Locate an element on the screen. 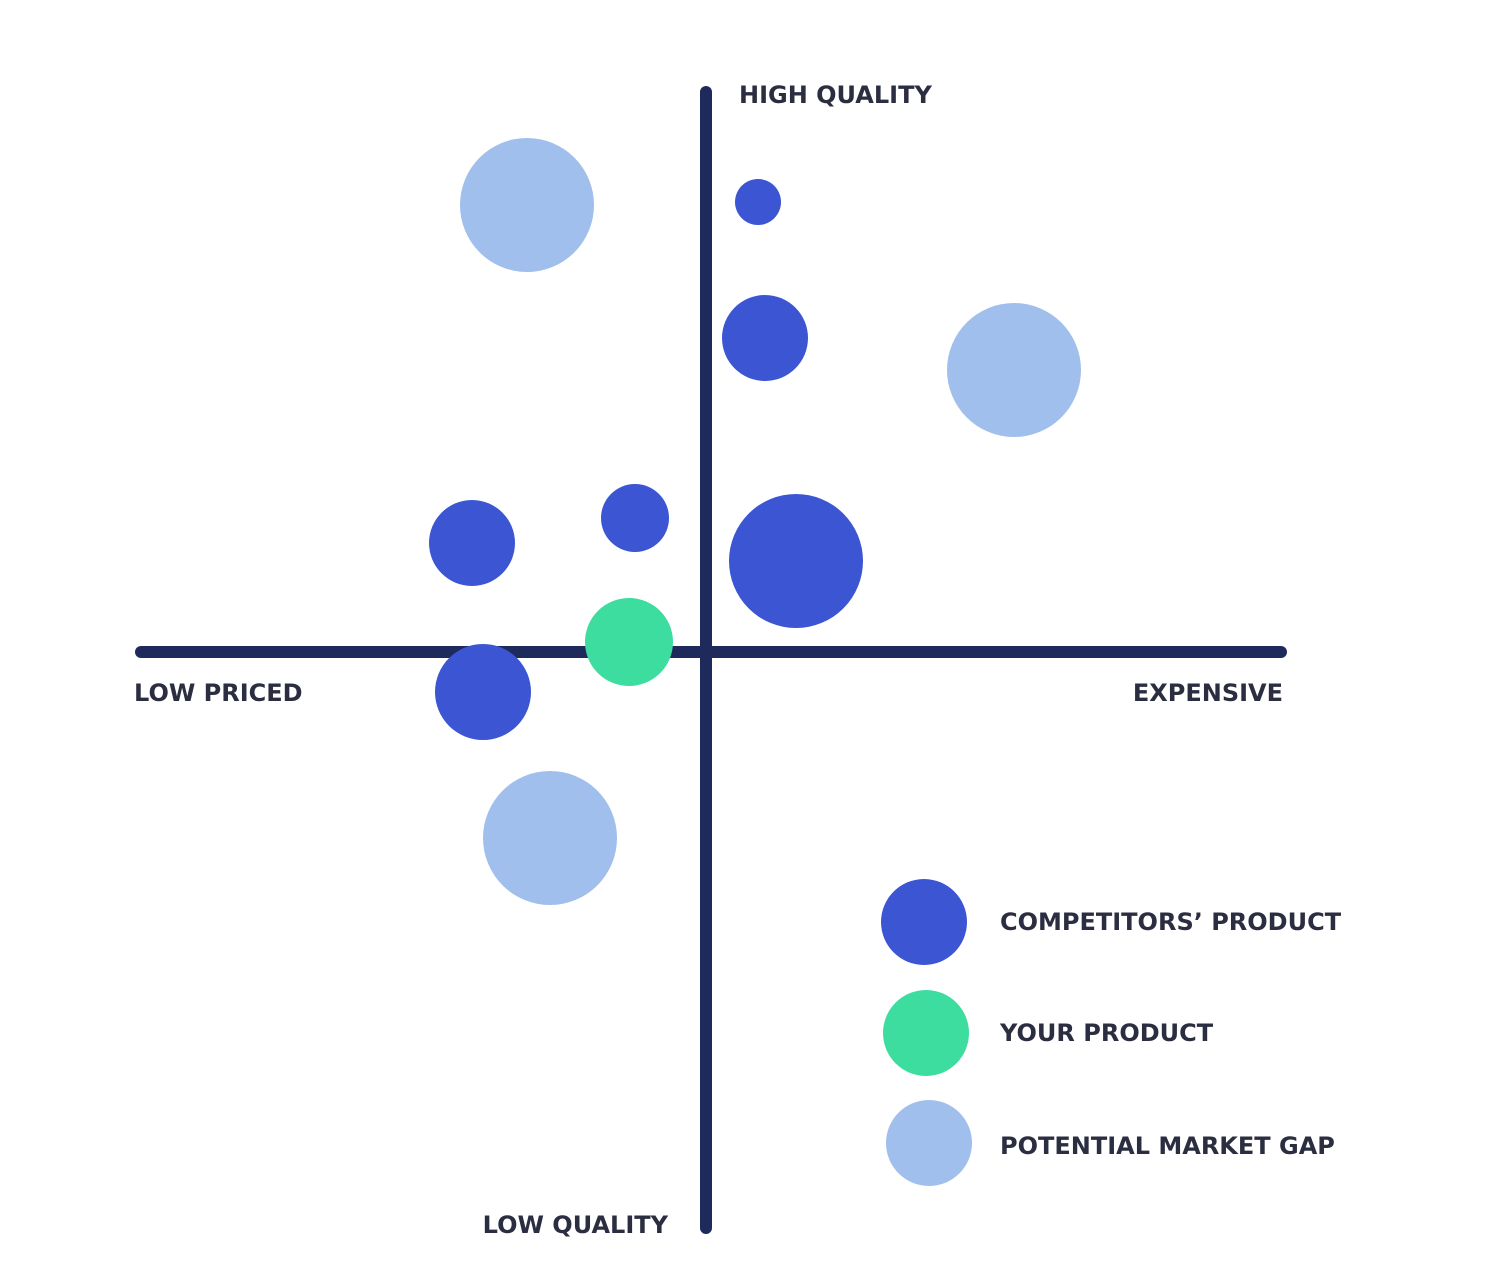  axis-label-right: EXPENSIVE is located at coordinates (1208, 693).